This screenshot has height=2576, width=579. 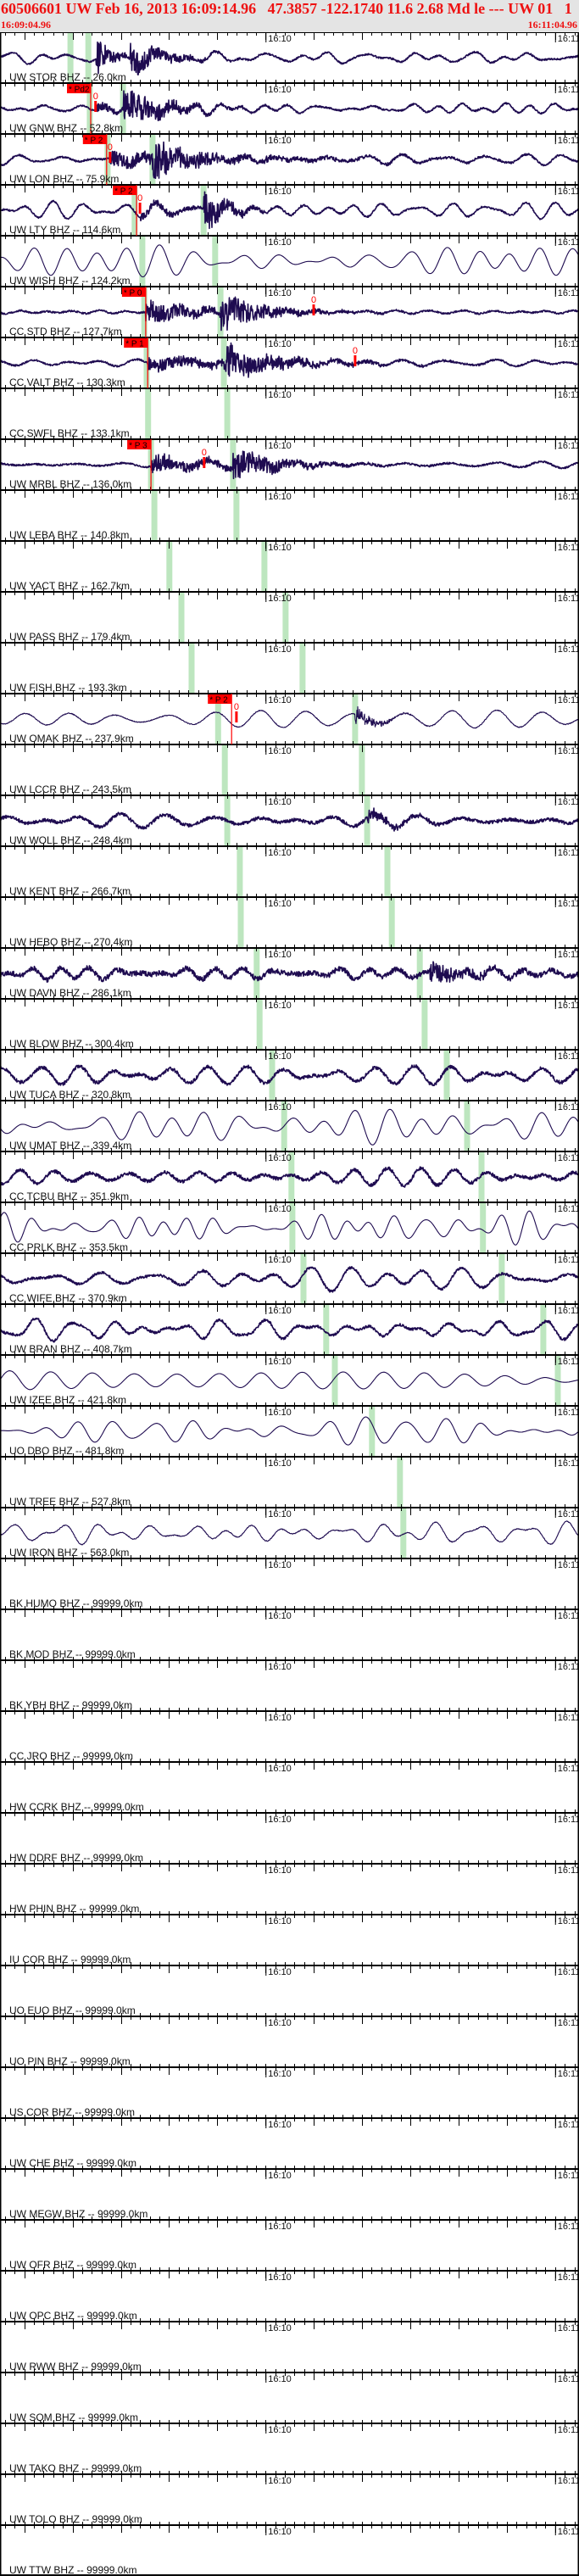 I want to click on pick-label: * P 2, so click(x=94, y=141).